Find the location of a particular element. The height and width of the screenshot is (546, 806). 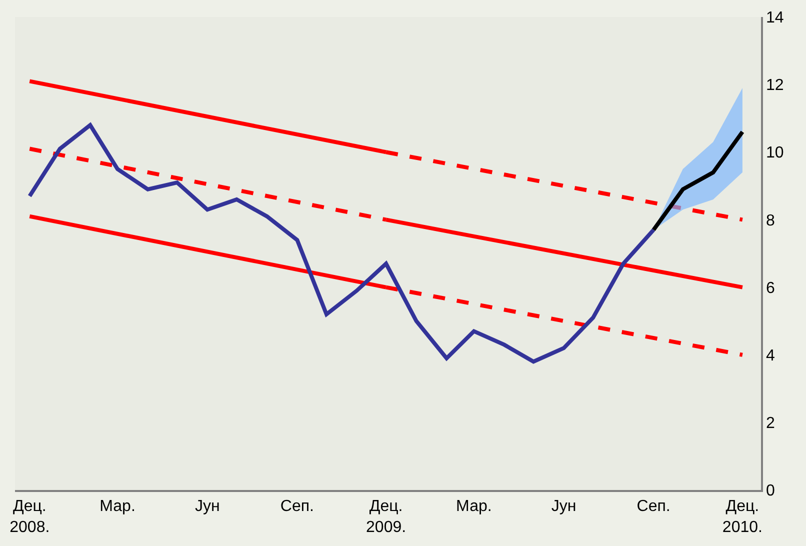

y-tick-label: 10 is located at coordinates (775, 153).